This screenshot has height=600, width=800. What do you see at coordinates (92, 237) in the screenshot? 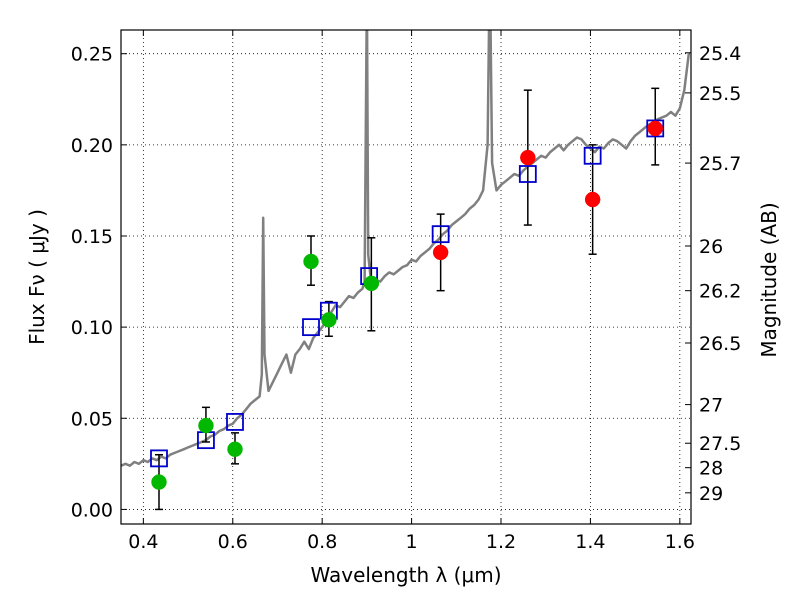
I see `y-tick-label: 0.15` at bounding box center [92, 237].